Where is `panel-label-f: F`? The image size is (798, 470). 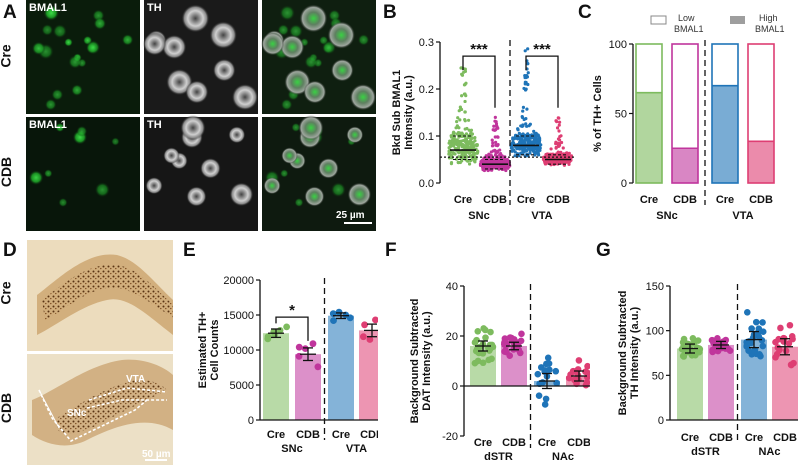
panel-label-f: F is located at coordinates (391, 250).